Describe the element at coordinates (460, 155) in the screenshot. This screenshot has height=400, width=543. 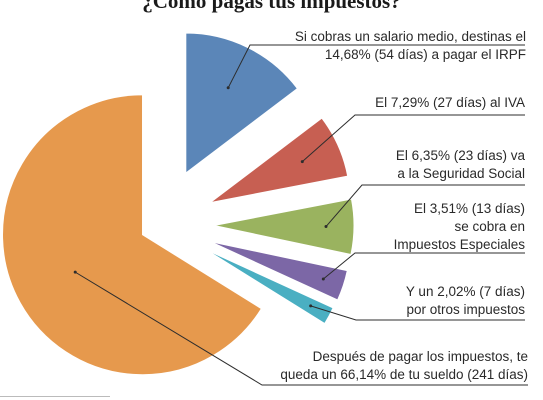
I see `slice-label-line: El 6,35% (23 días) va` at that location.